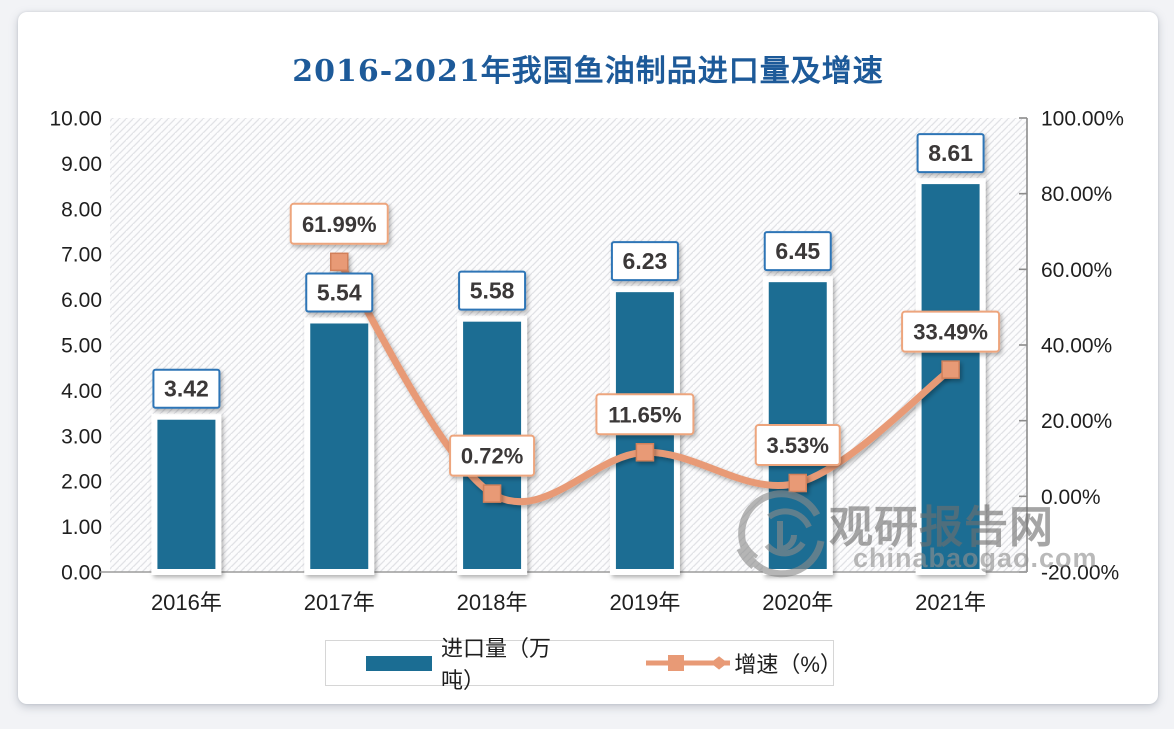 The width and height of the screenshot is (1174, 729). Describe the element at coordinates (583, 664) in the screenshot. I see `legend: 进口量（万吨） 增速（%）` at that location.